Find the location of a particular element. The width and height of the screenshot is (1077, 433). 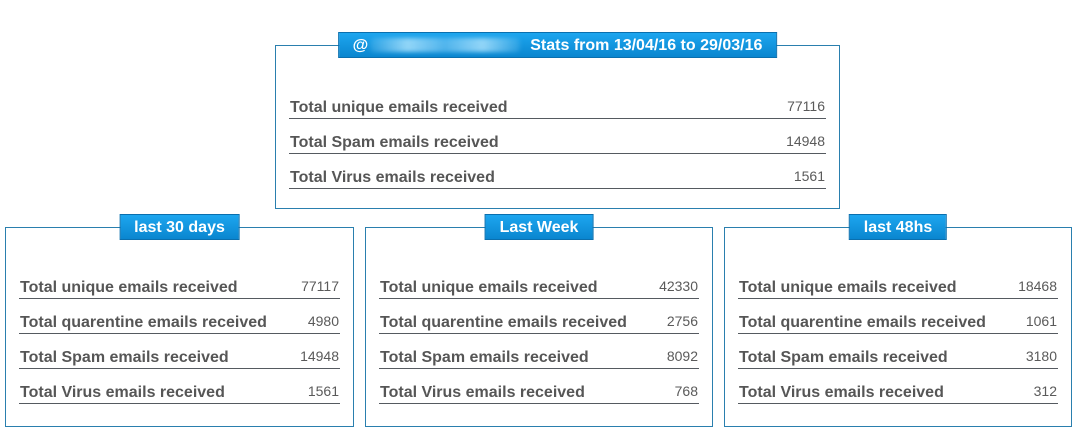

stat-row: Total Spam emails received 3180 is located at coordinates (898, 357).